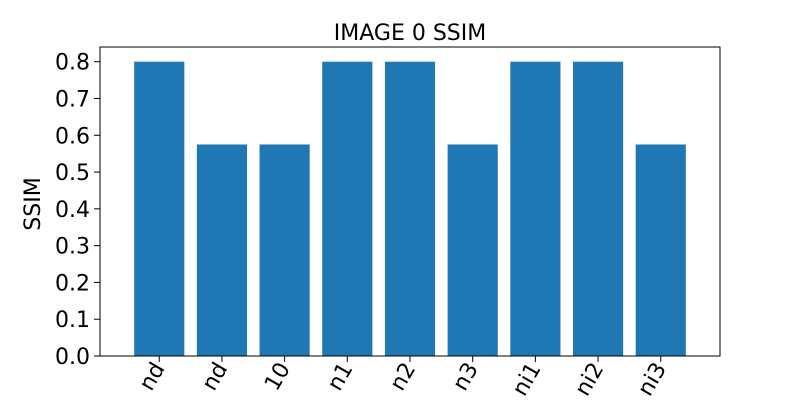  What do you see at coordinates (72, 100) in the screenshot?
I see `y-tick-label: 0.7` at bounding box center [72, 100].